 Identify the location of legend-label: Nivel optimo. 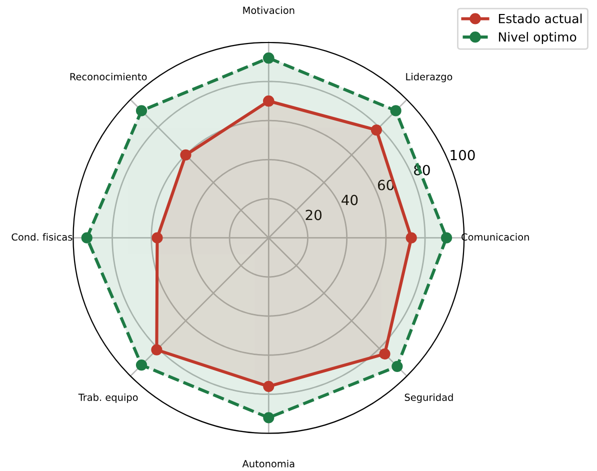
(537, 38).